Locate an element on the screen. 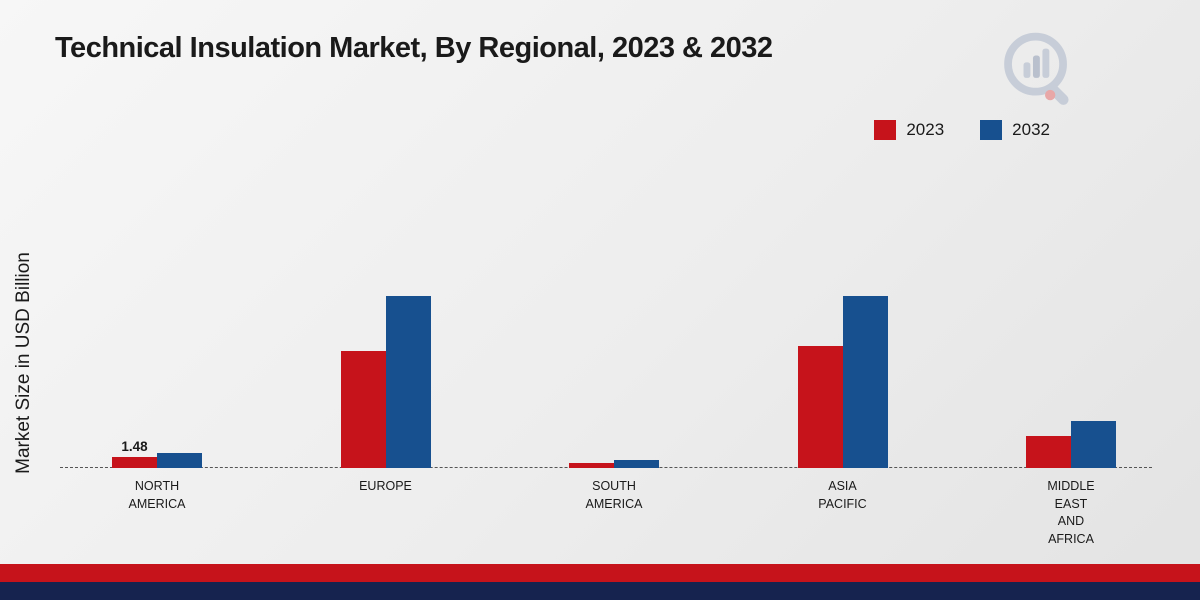 This screenshot has width=1200, height=600. bar-2023-south-america is located at coordinates (591, 465).